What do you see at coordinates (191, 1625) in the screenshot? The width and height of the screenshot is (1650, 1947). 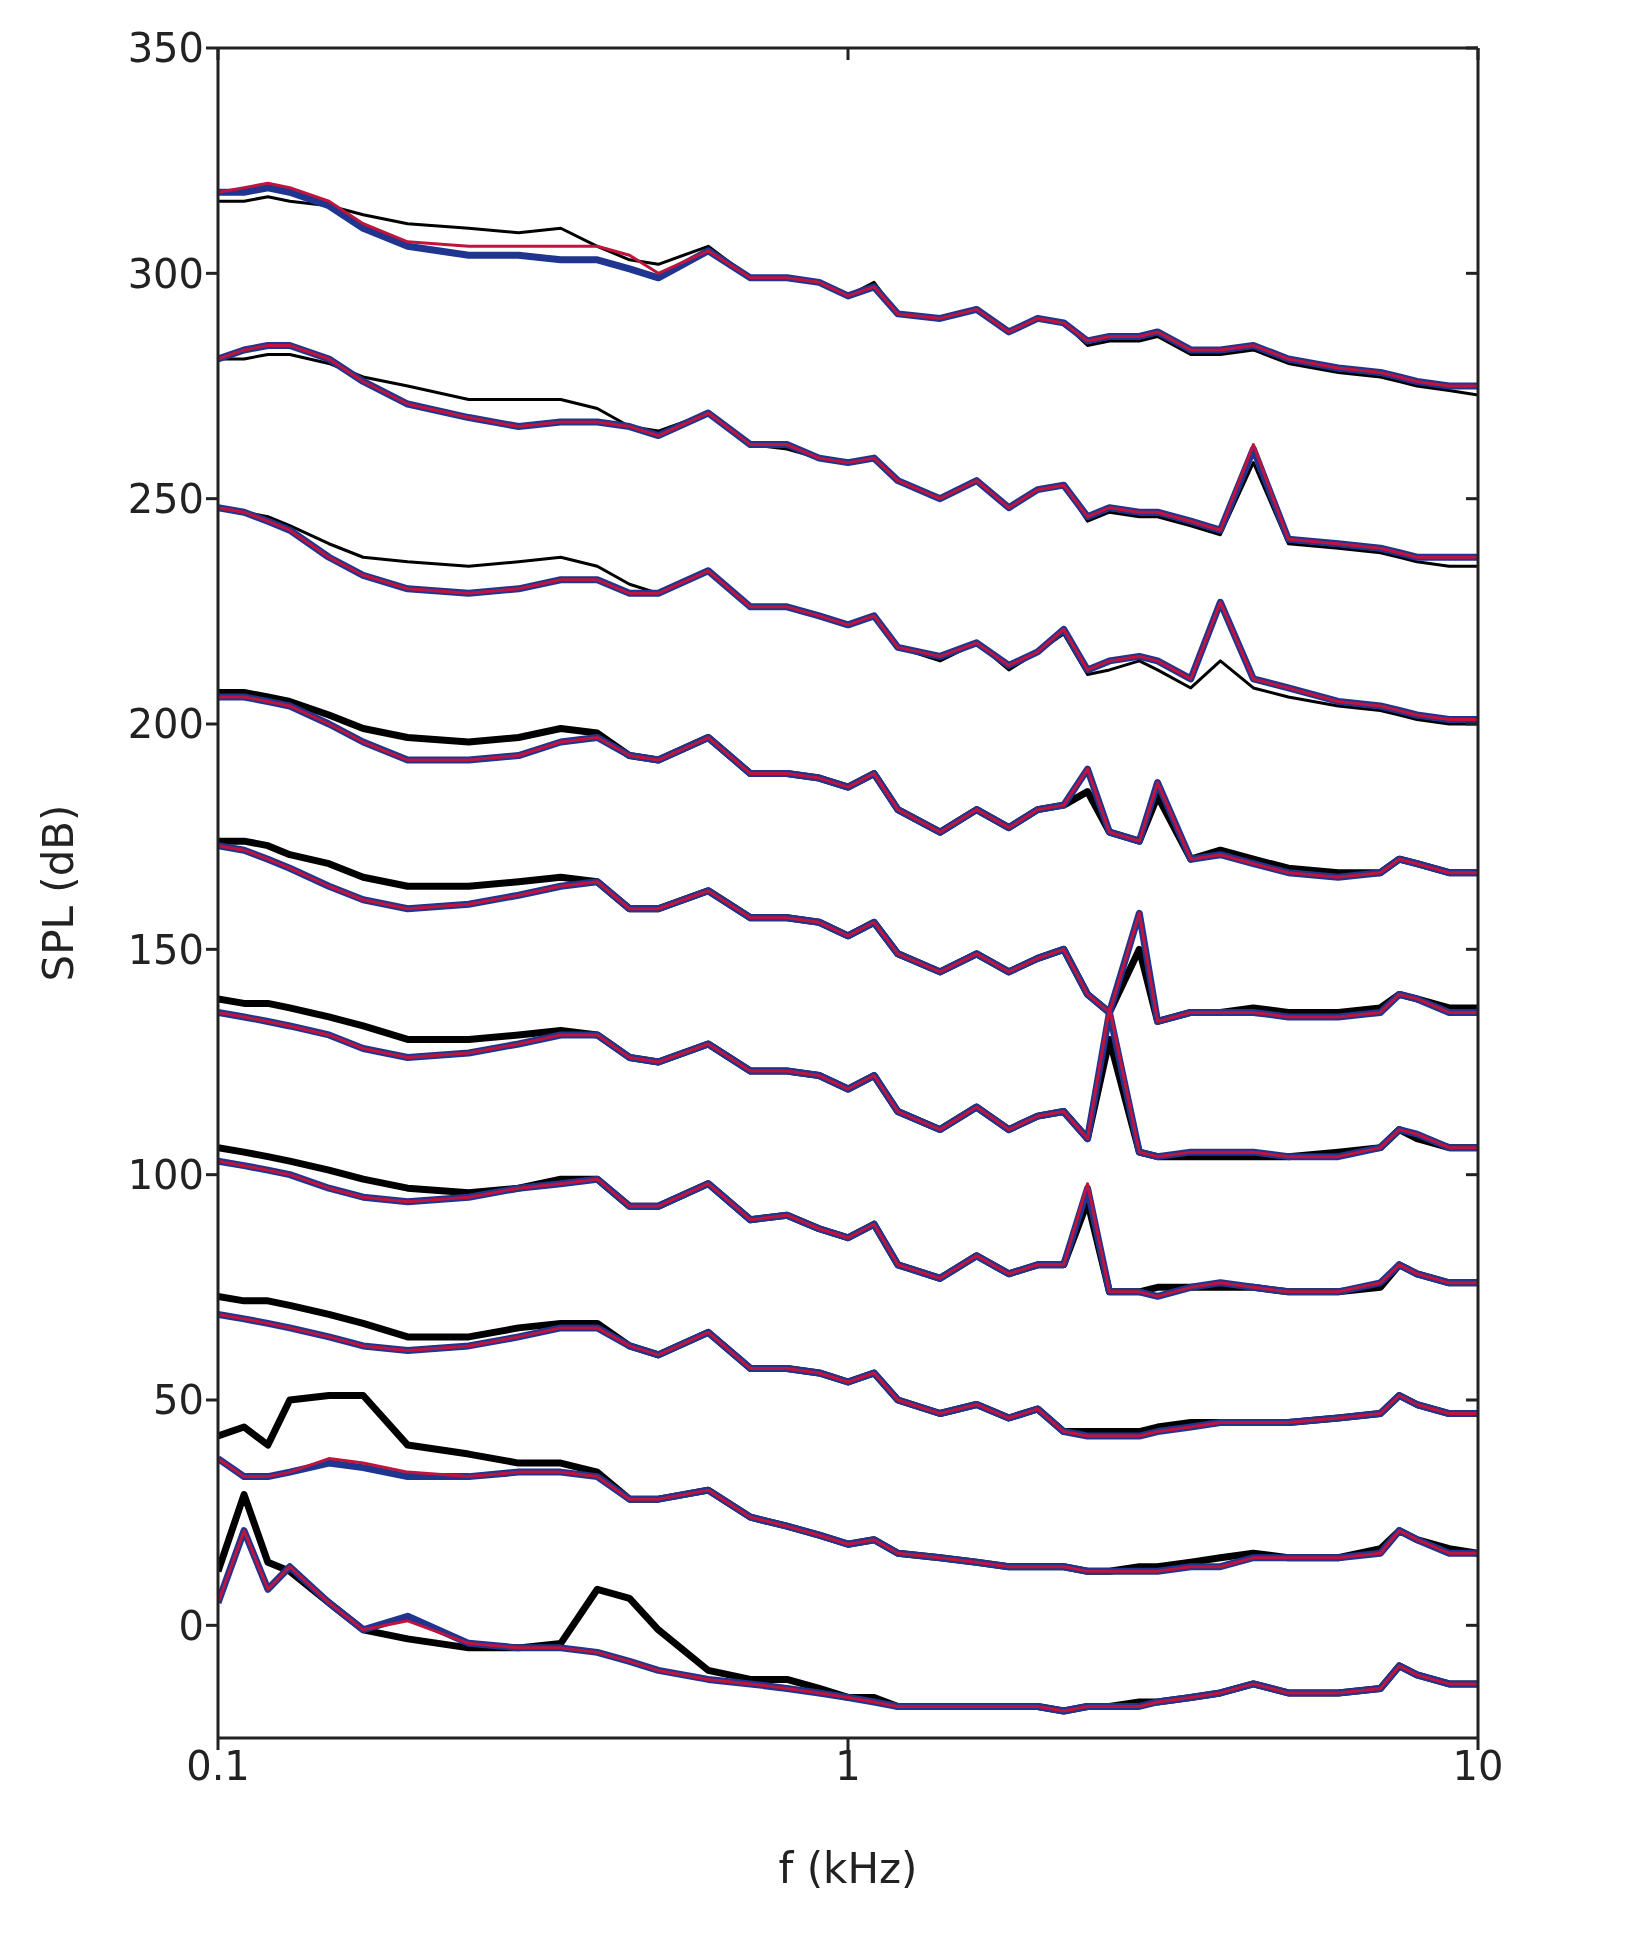 I see `y-tick-label: 0` at bounding box center [191, 1625].